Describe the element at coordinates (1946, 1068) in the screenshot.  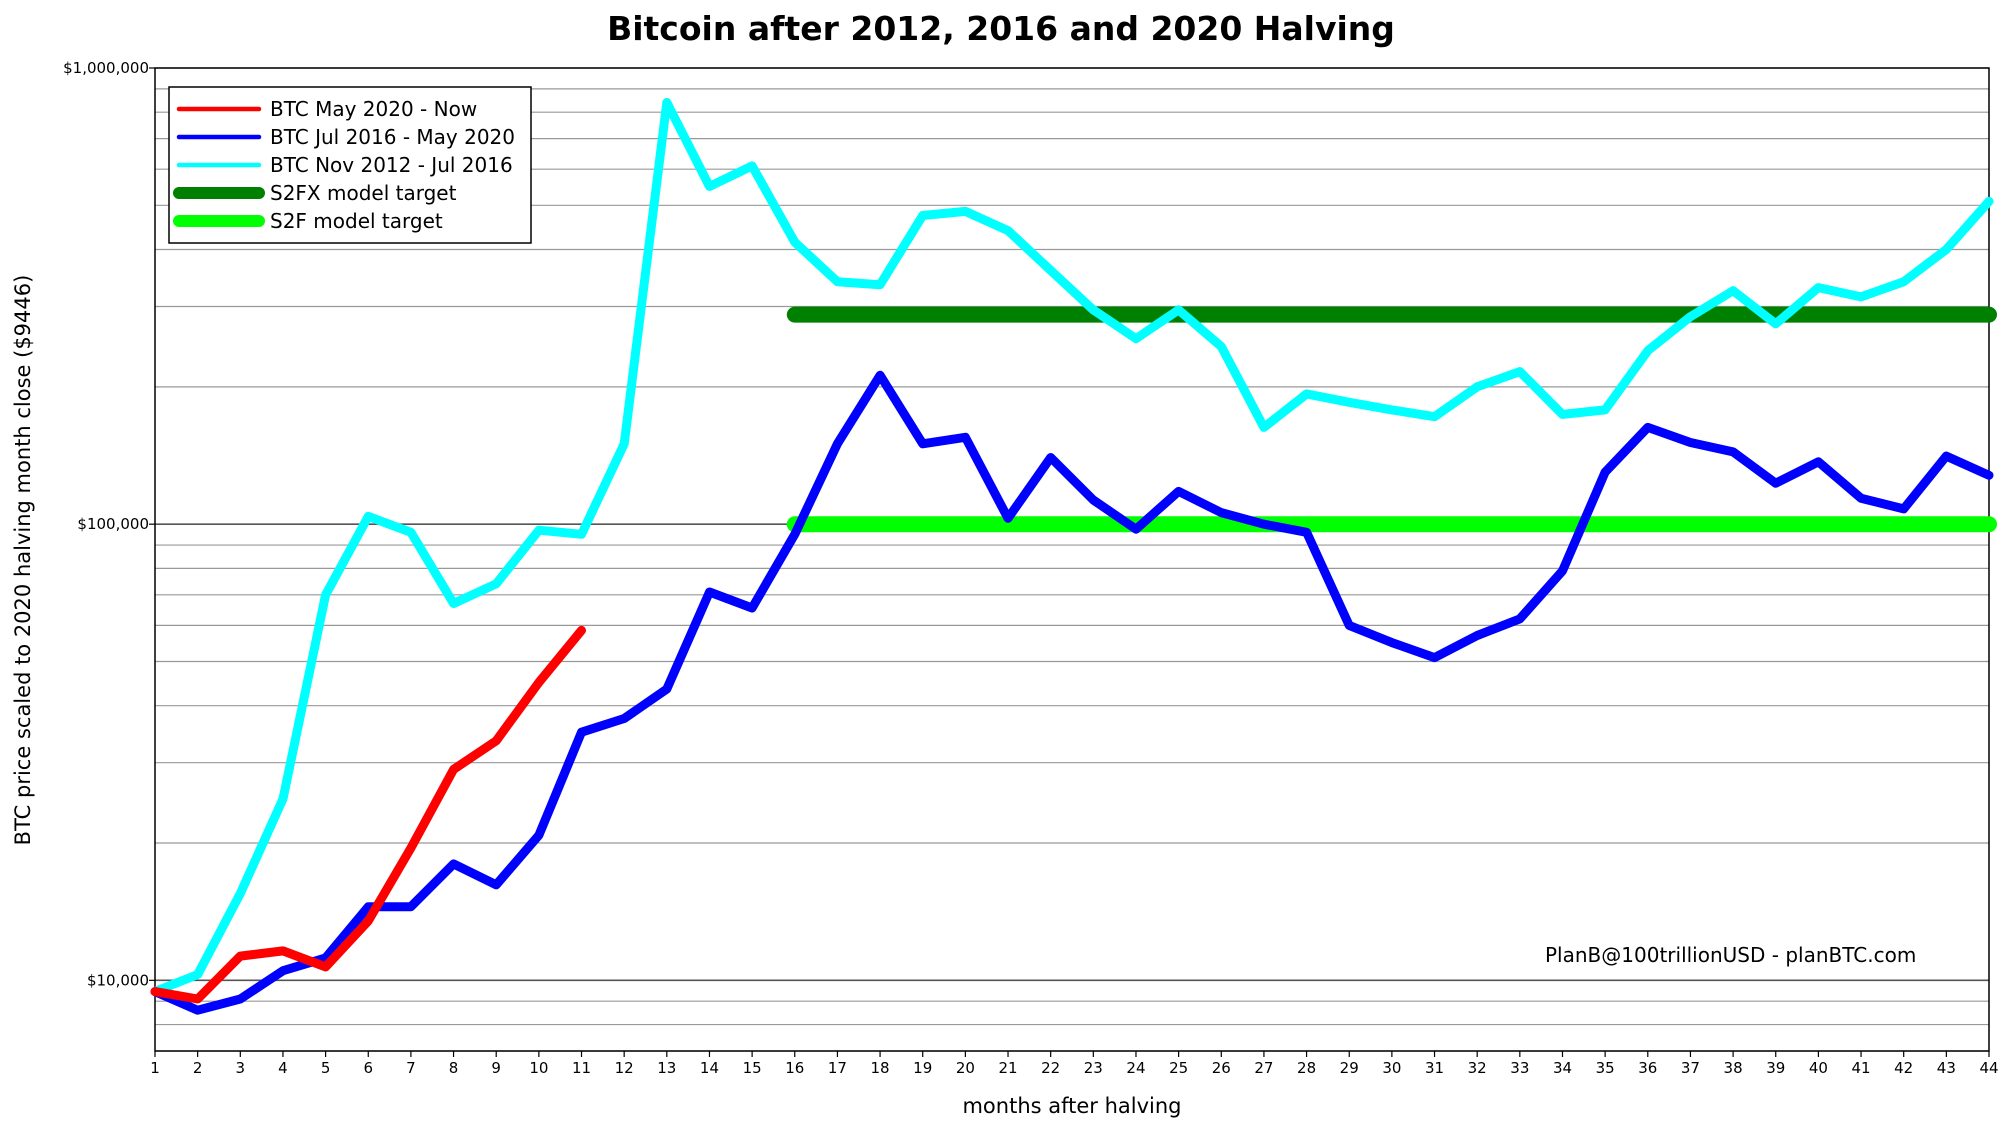
I see `x-tick-label: 43` at that location.